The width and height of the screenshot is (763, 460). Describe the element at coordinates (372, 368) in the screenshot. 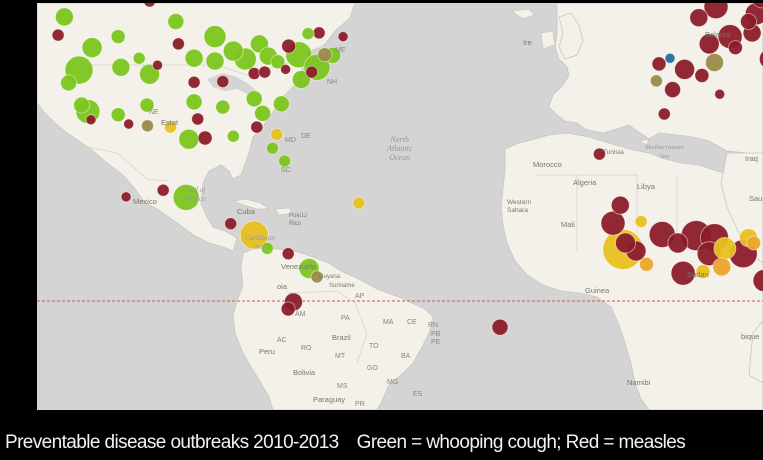

I see `label-state-go: GO` at that location.